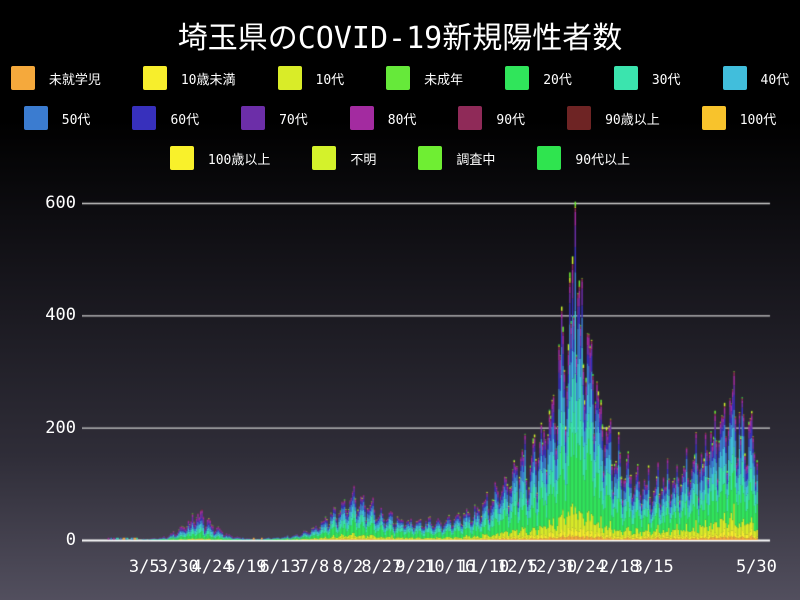  What do you see at coordinates (619, 567) in the screenshot?
I see `x-axis-tick-label: 2/18` at bounding box center [619, 567].